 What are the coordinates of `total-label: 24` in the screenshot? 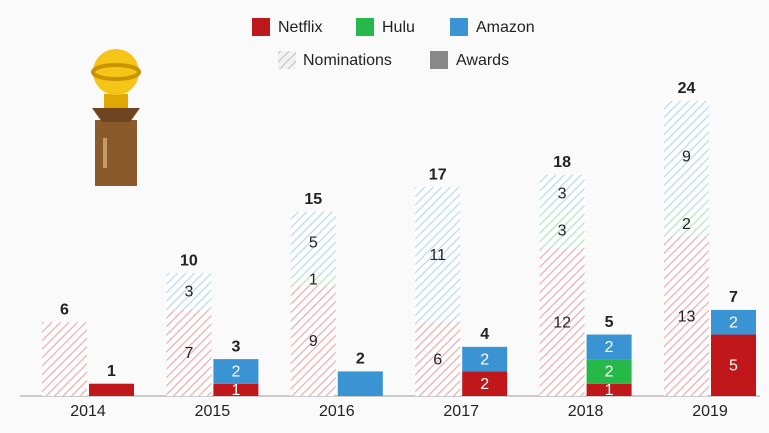 It's located at (687, 88).